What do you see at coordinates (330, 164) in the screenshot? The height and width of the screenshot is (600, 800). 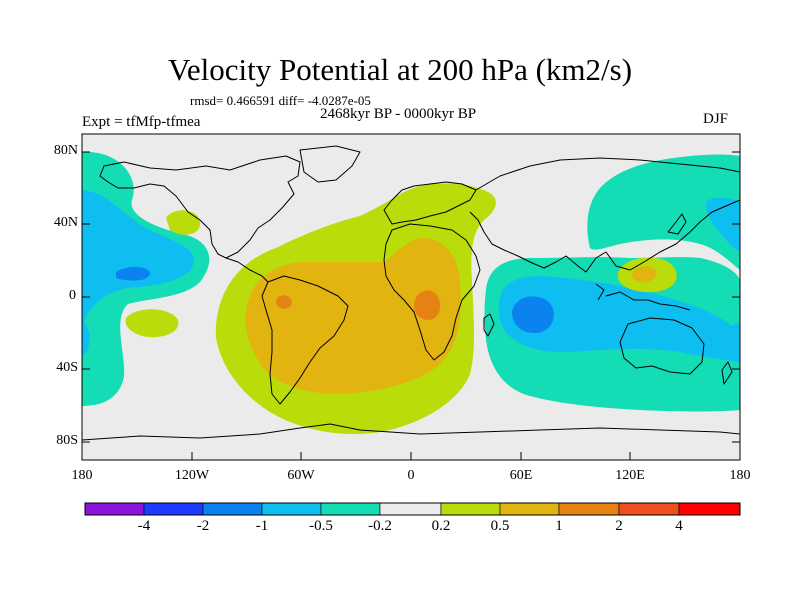 I see `coast-greenland` at bounding box center [330, 164].